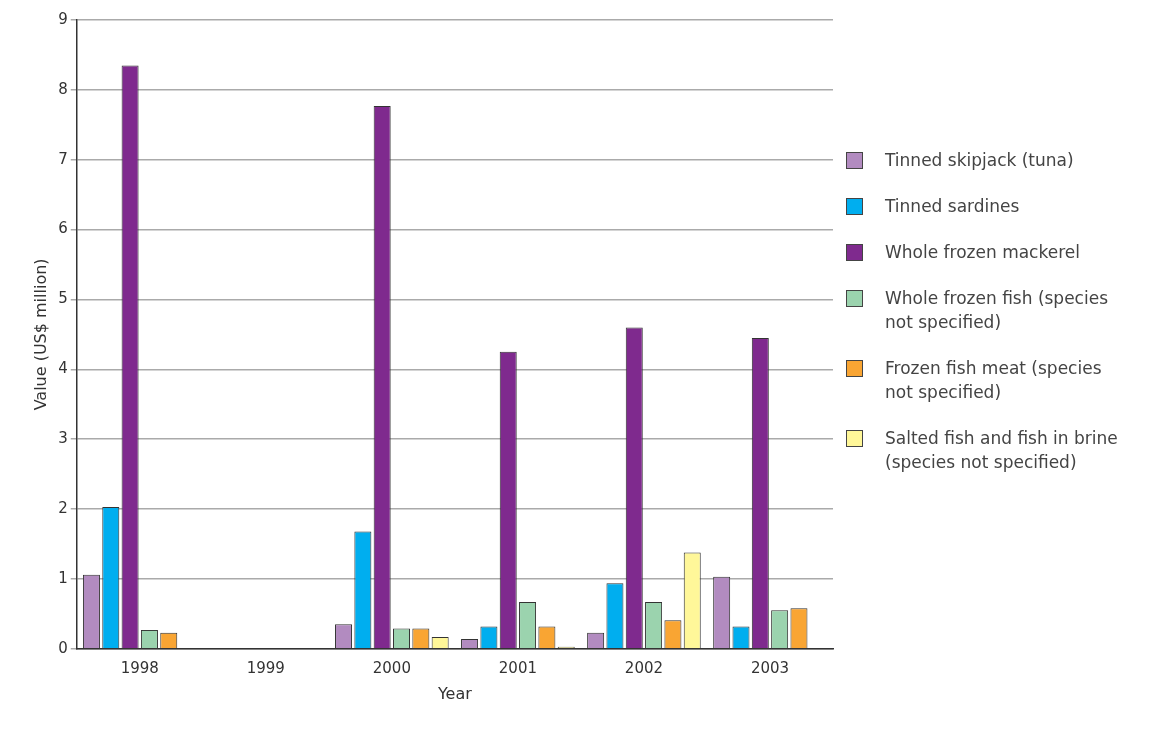 This screenshot has width=1169, height=729. What do you see at coordinates (391, 667) in the screenshot?
I see `x-tick-label: 2000` at bounding box center [391, 667].